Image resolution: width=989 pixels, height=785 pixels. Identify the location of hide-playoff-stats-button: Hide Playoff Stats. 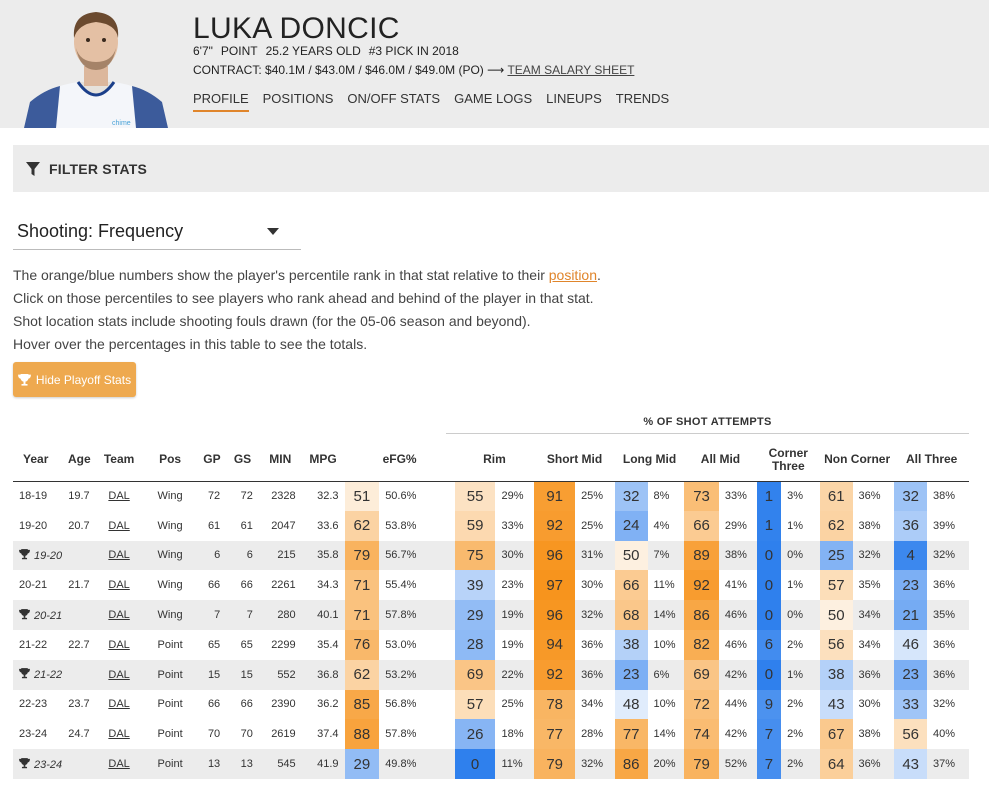
(74, 379).